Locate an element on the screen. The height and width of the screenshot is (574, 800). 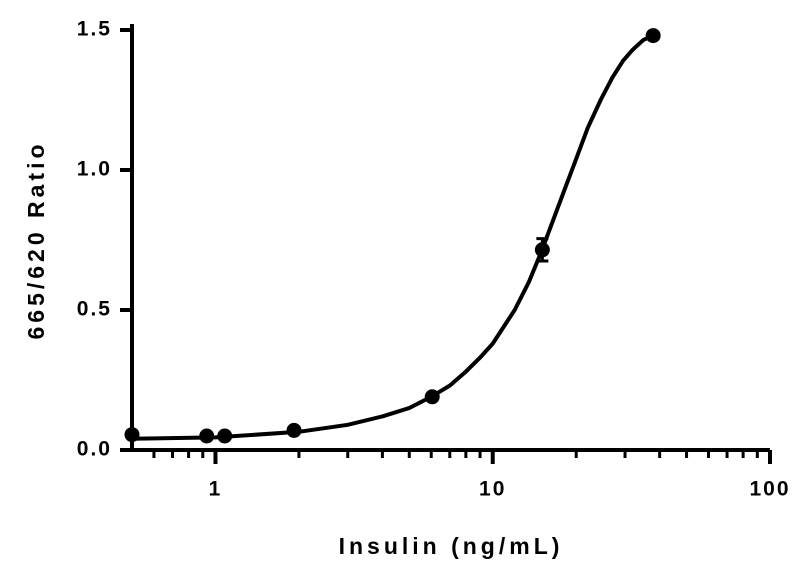
y-axis-label: 665/620 Ratio is located at coordinates (36, 239).